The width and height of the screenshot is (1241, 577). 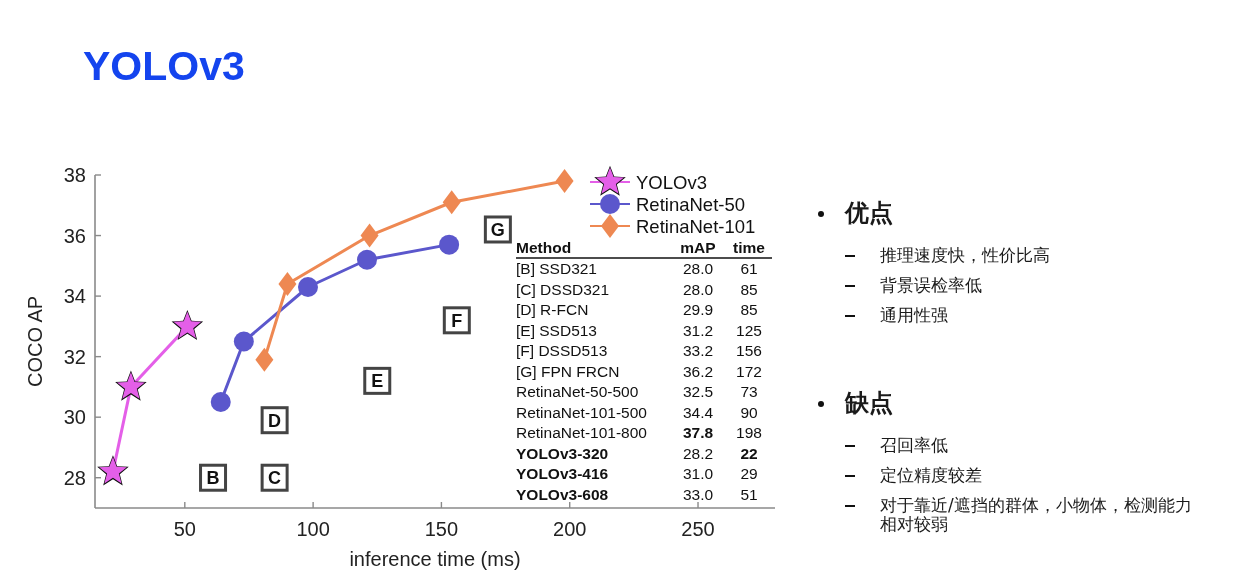 What do you see at coordinates (749, 473) in the screenshot?
I see `table-cell: 29` at bounding box center [749, 473].